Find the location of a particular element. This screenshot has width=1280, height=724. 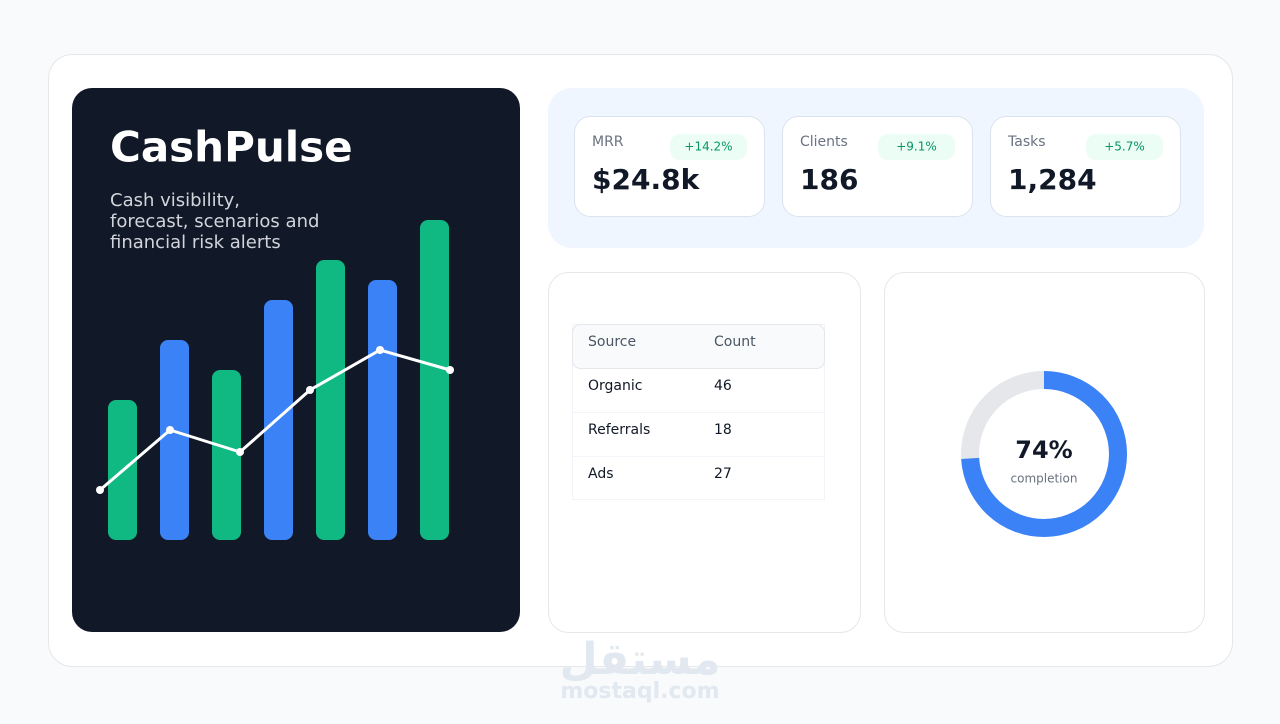

hero-subtitle: forecast, scenarios and is located at coordinates (214, 221).